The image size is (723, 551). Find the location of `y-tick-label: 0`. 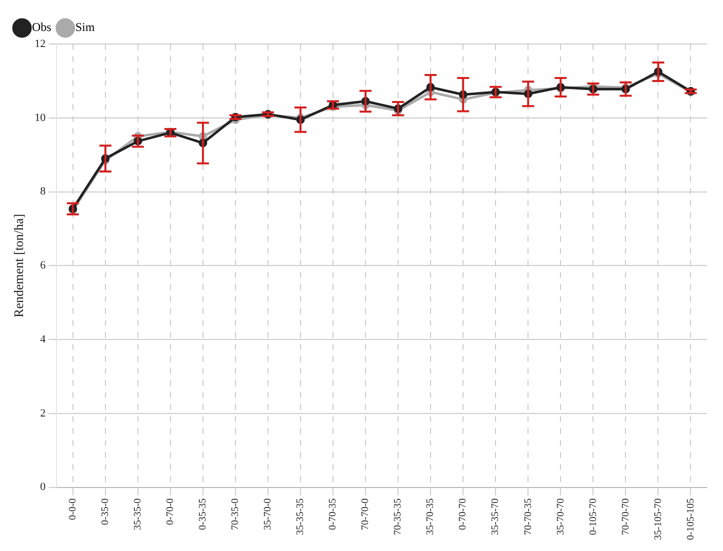

y-tick-label: 0 is located at coordinates (43, 487).